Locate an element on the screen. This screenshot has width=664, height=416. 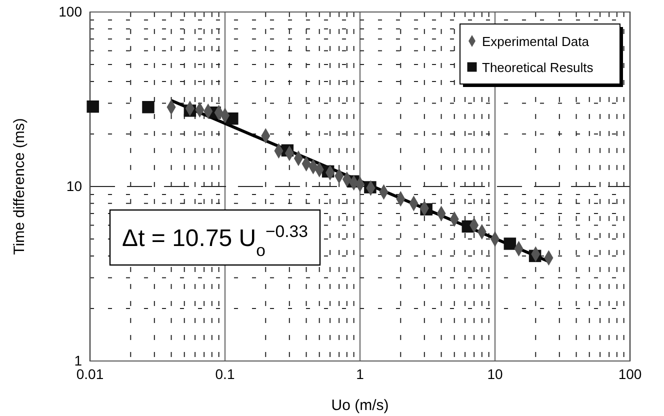
legend-label: Theoretical Results is located at coordinates (538, 67).